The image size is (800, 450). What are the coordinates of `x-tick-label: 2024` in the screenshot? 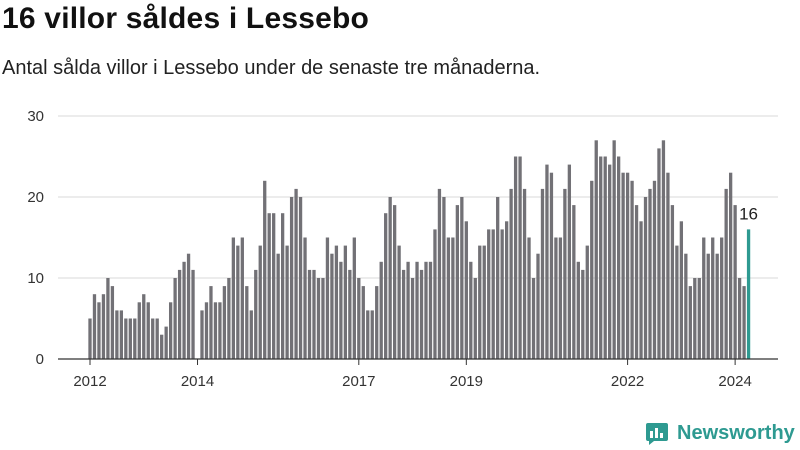 It's located at (734, 381).